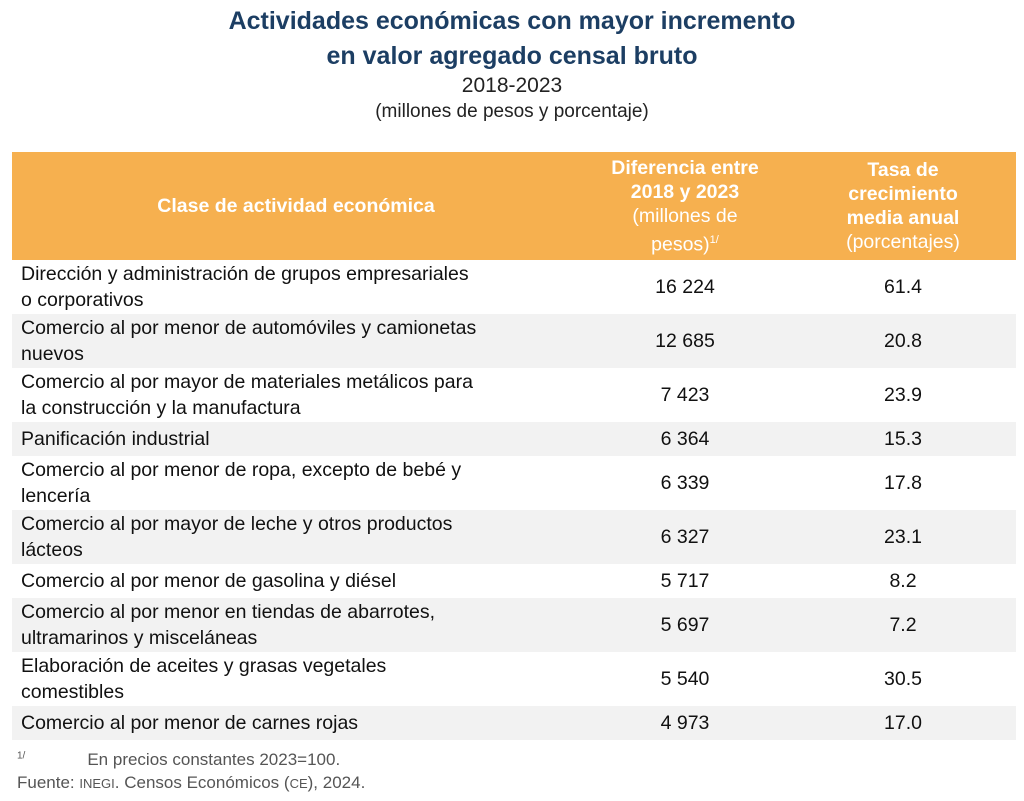  I want to click on header-text: pesos), so click(680, 244).